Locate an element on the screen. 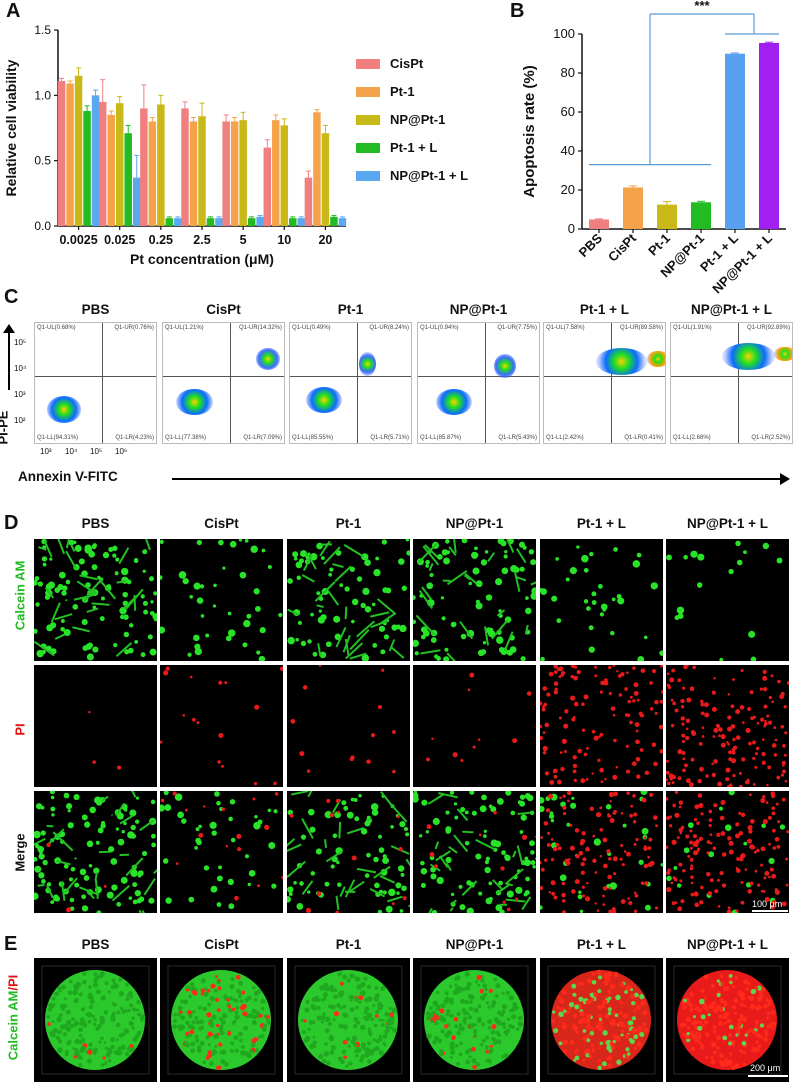  cell-population is located at coordinates (748, 356).